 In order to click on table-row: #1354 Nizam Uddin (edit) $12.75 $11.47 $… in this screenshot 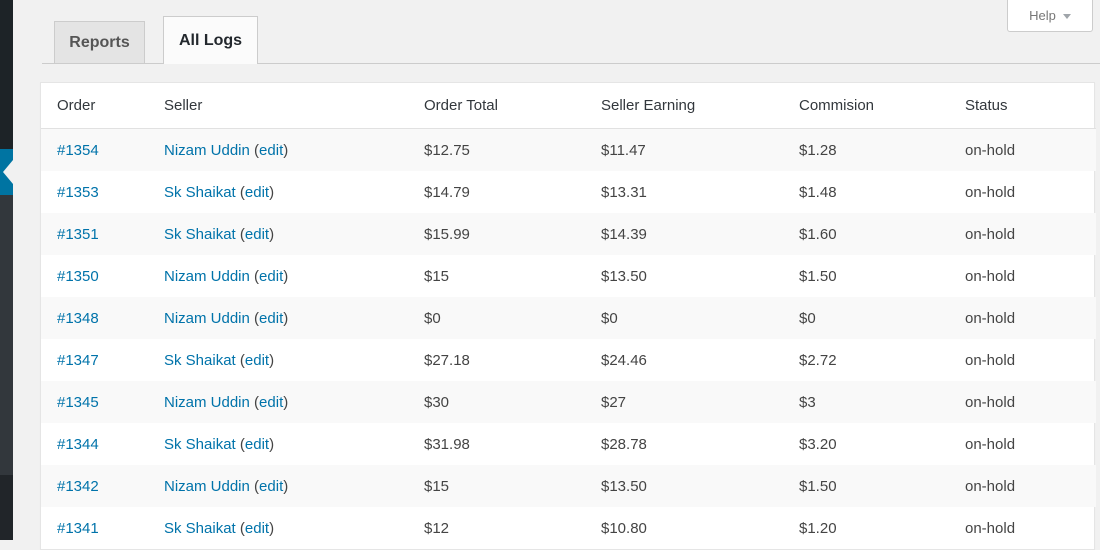, I will do `click(568, 149)`.